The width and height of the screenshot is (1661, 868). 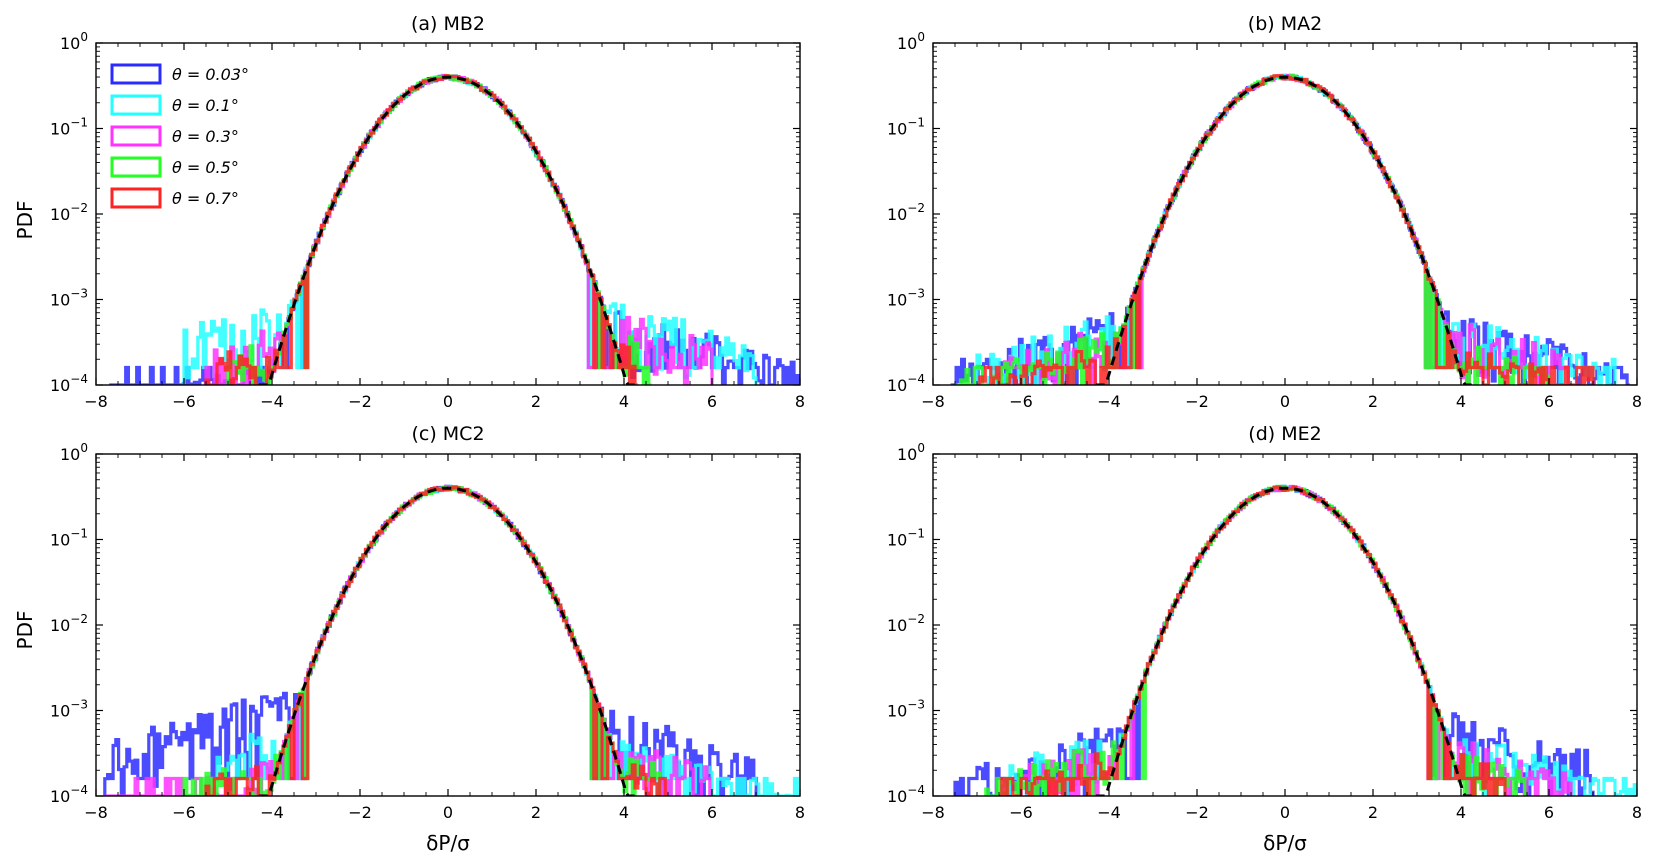 I want to click on x-axis-label-right: δP/σ, so click(x=1285, y=843).